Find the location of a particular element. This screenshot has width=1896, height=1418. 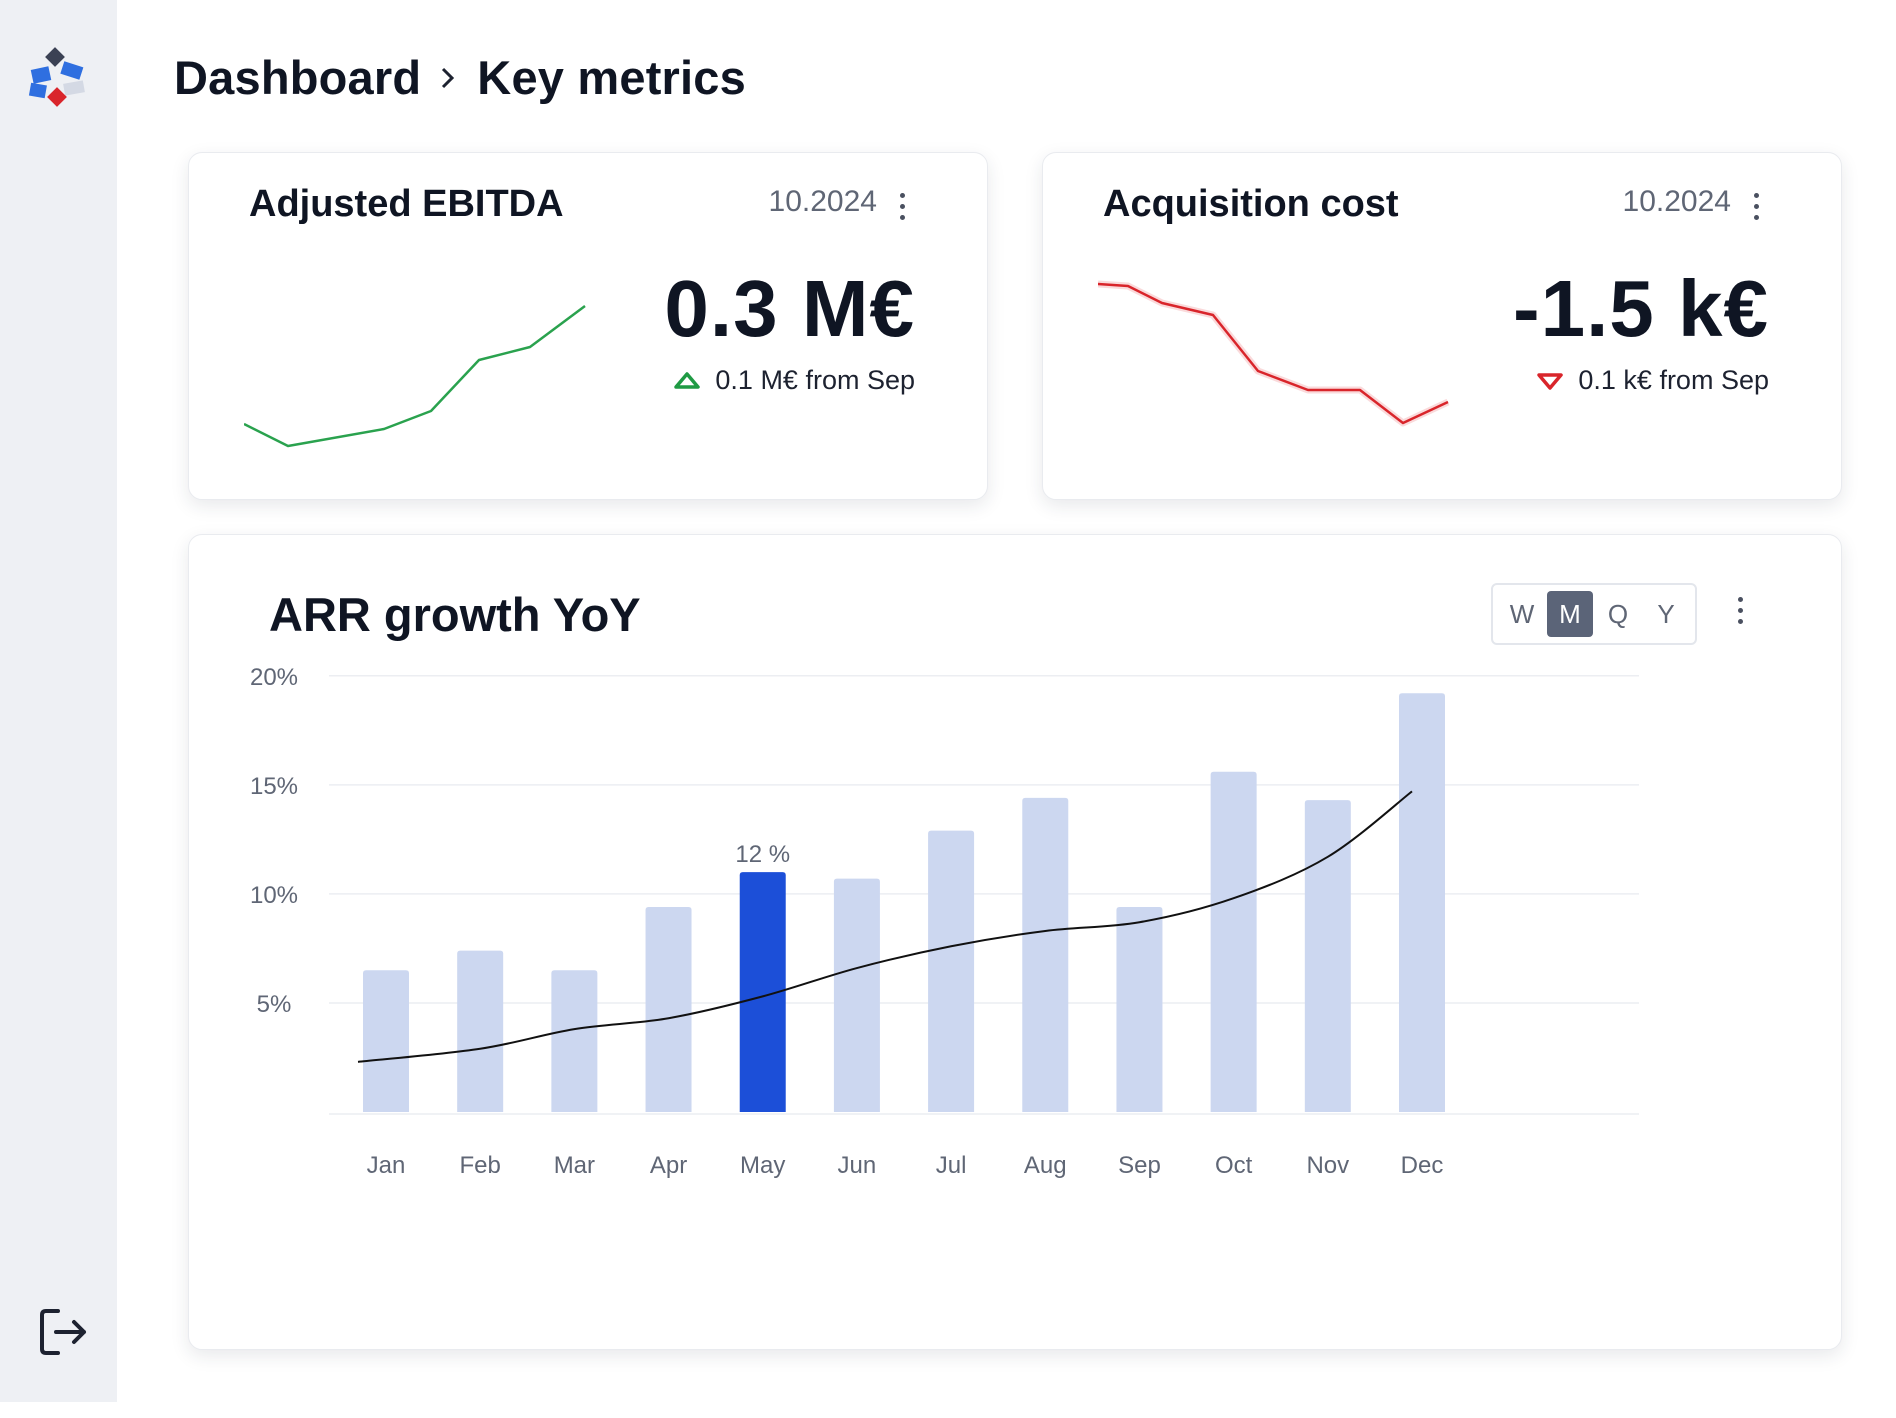

x-tick-label: May is located at coordinates (762, 1165).